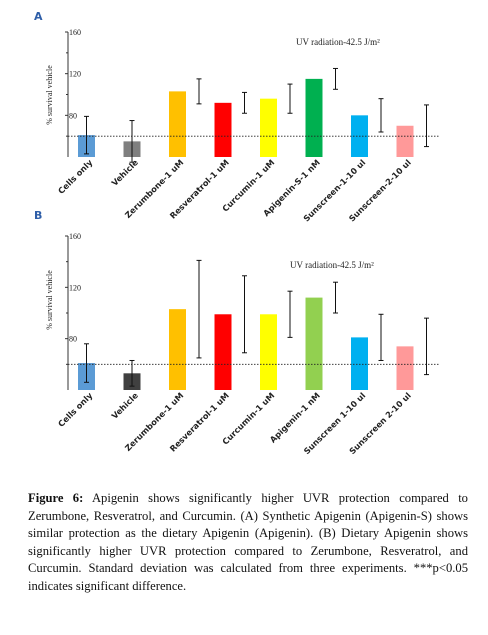 This screenshot has width=488, height=635. Describe the element at coordinates (56, 498) in the screenshot. I see `caption-label: Figure 6:` at that location.